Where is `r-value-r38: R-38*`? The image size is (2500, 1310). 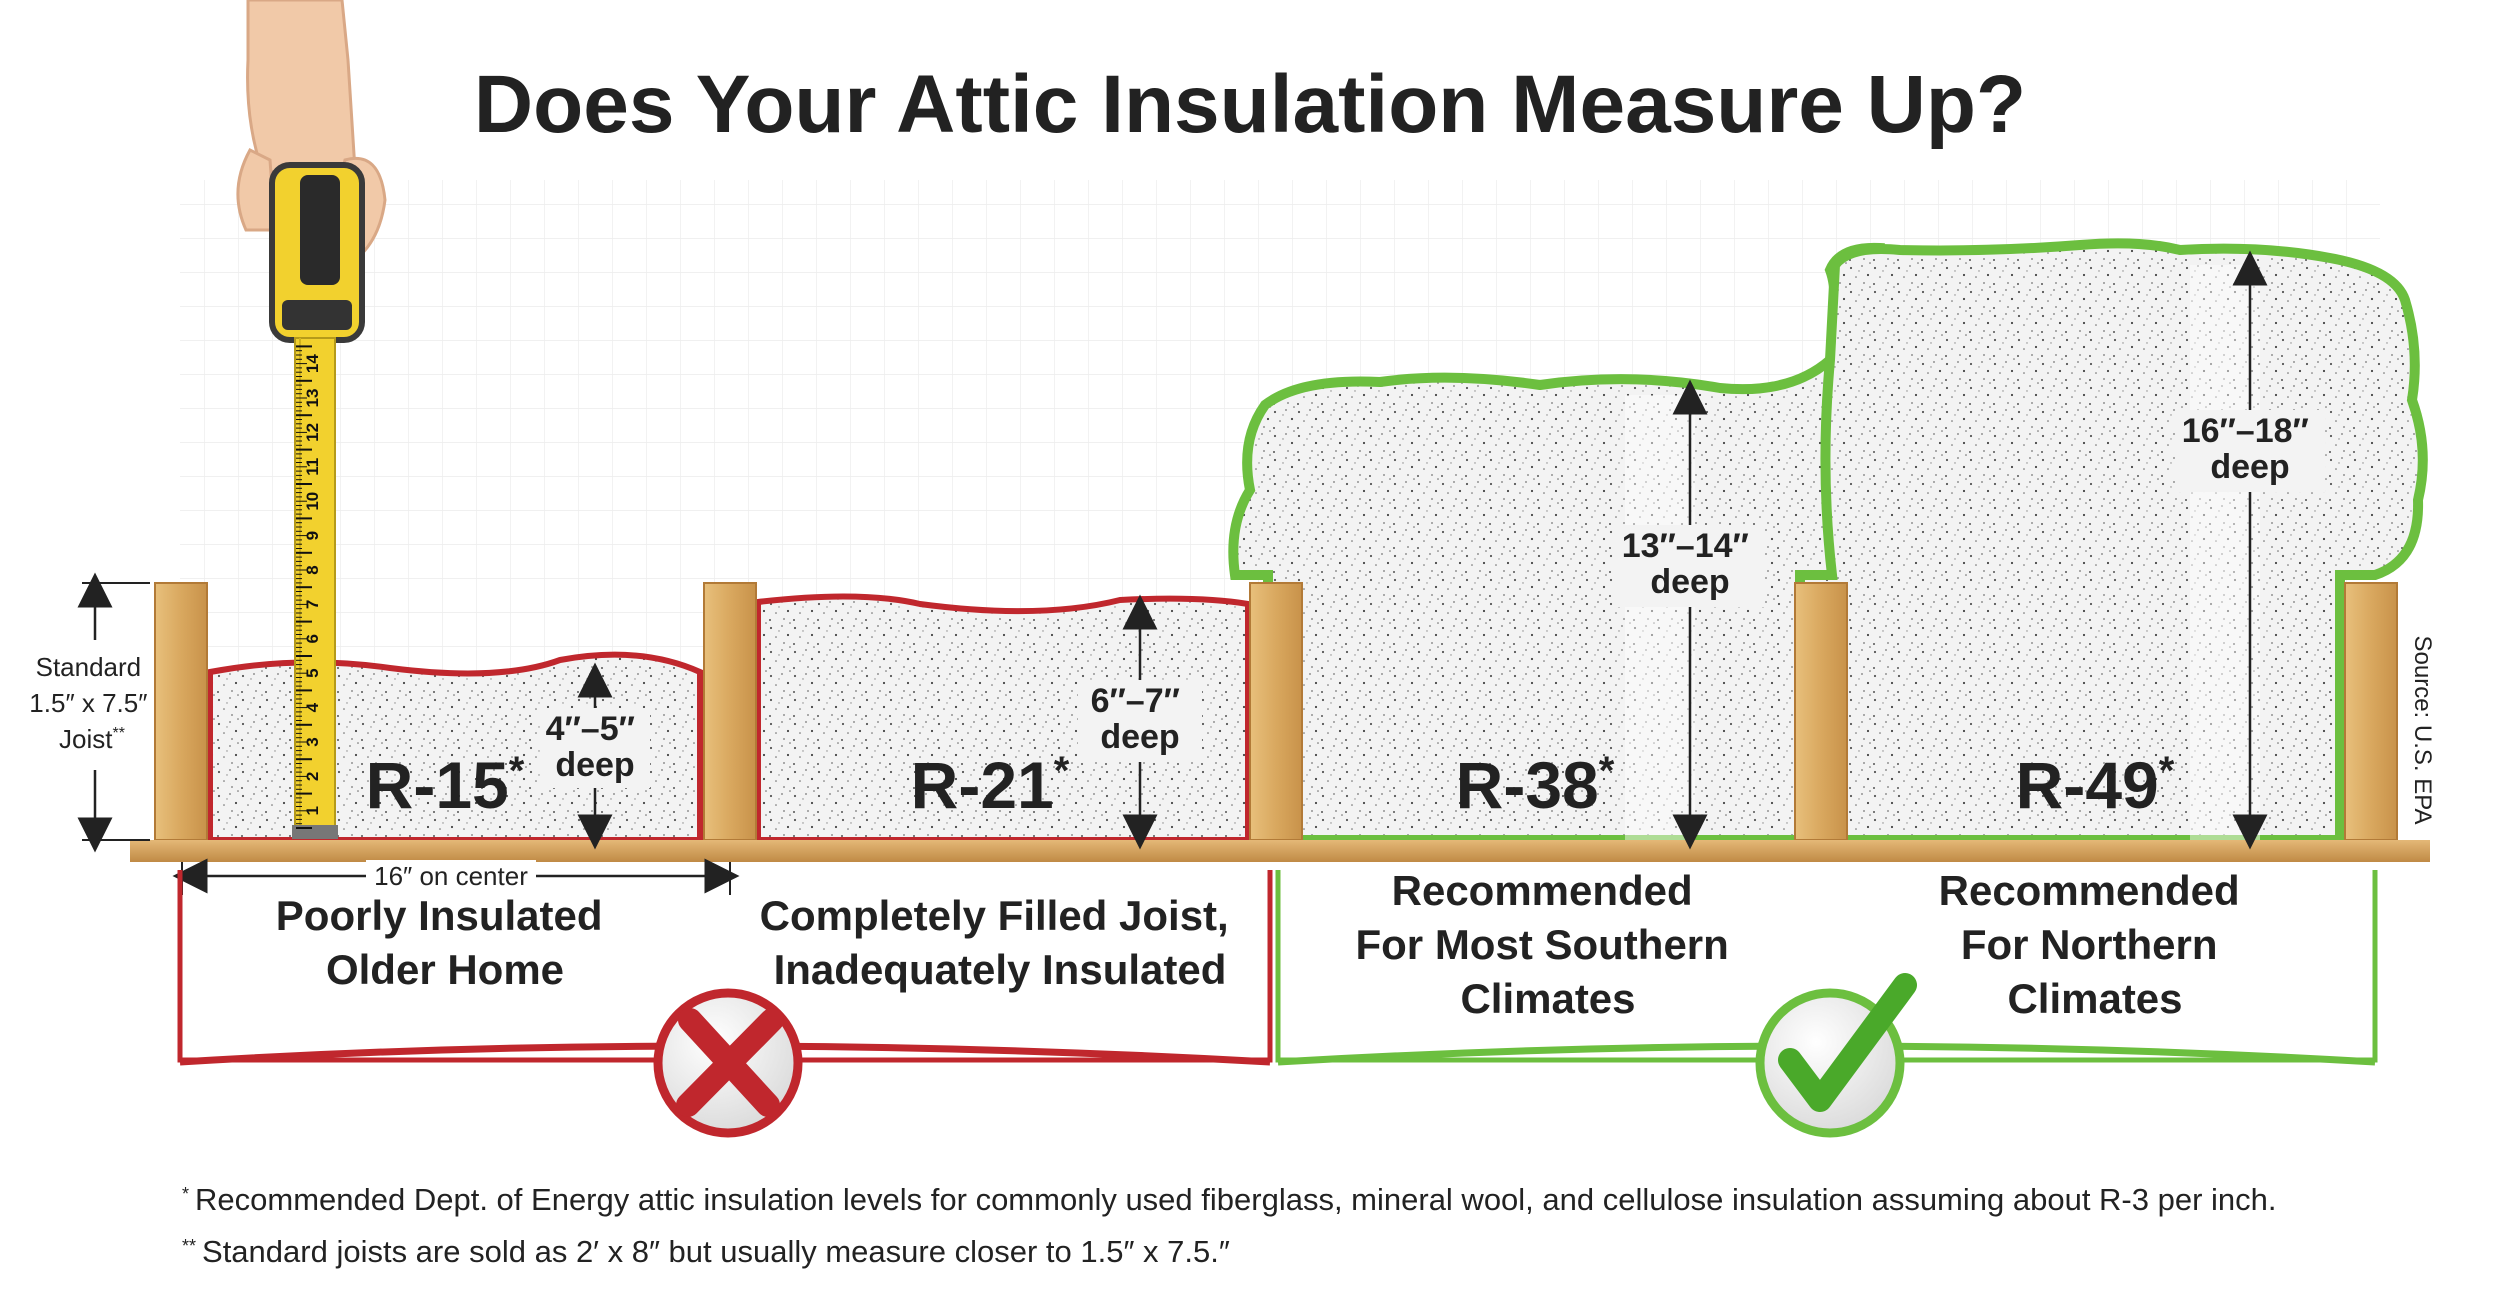
r-value-r38: R-38* is located at coordinates (1535, 785).